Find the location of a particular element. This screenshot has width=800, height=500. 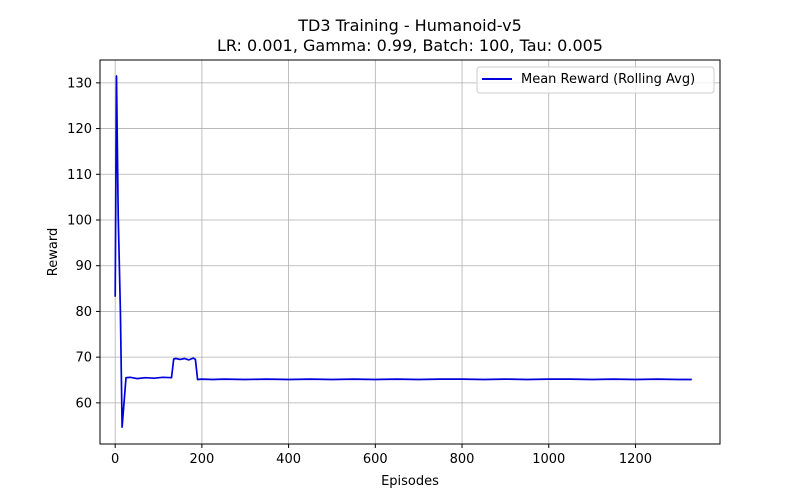

y-axis-ticks: 60 70 80 90 100 110 120 130 is located at coordinates (83, 243).